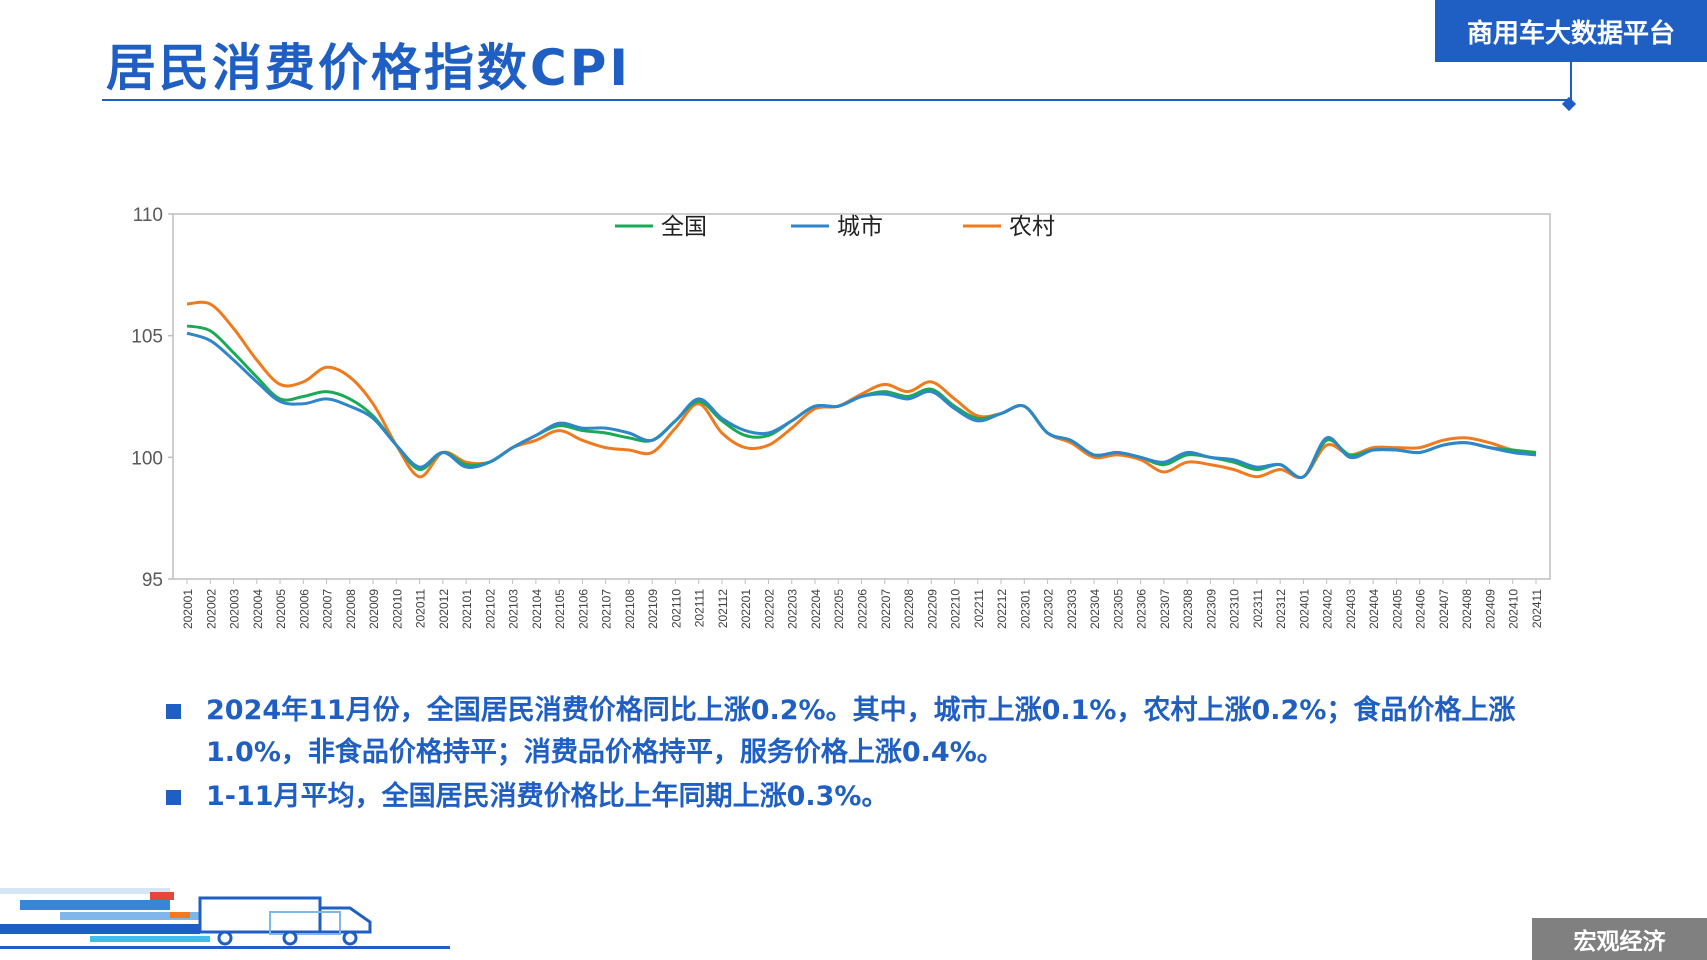  Describe the element at coordinates (1032, 227) in the screenshot. I see `legend-label: 农村` at that location.